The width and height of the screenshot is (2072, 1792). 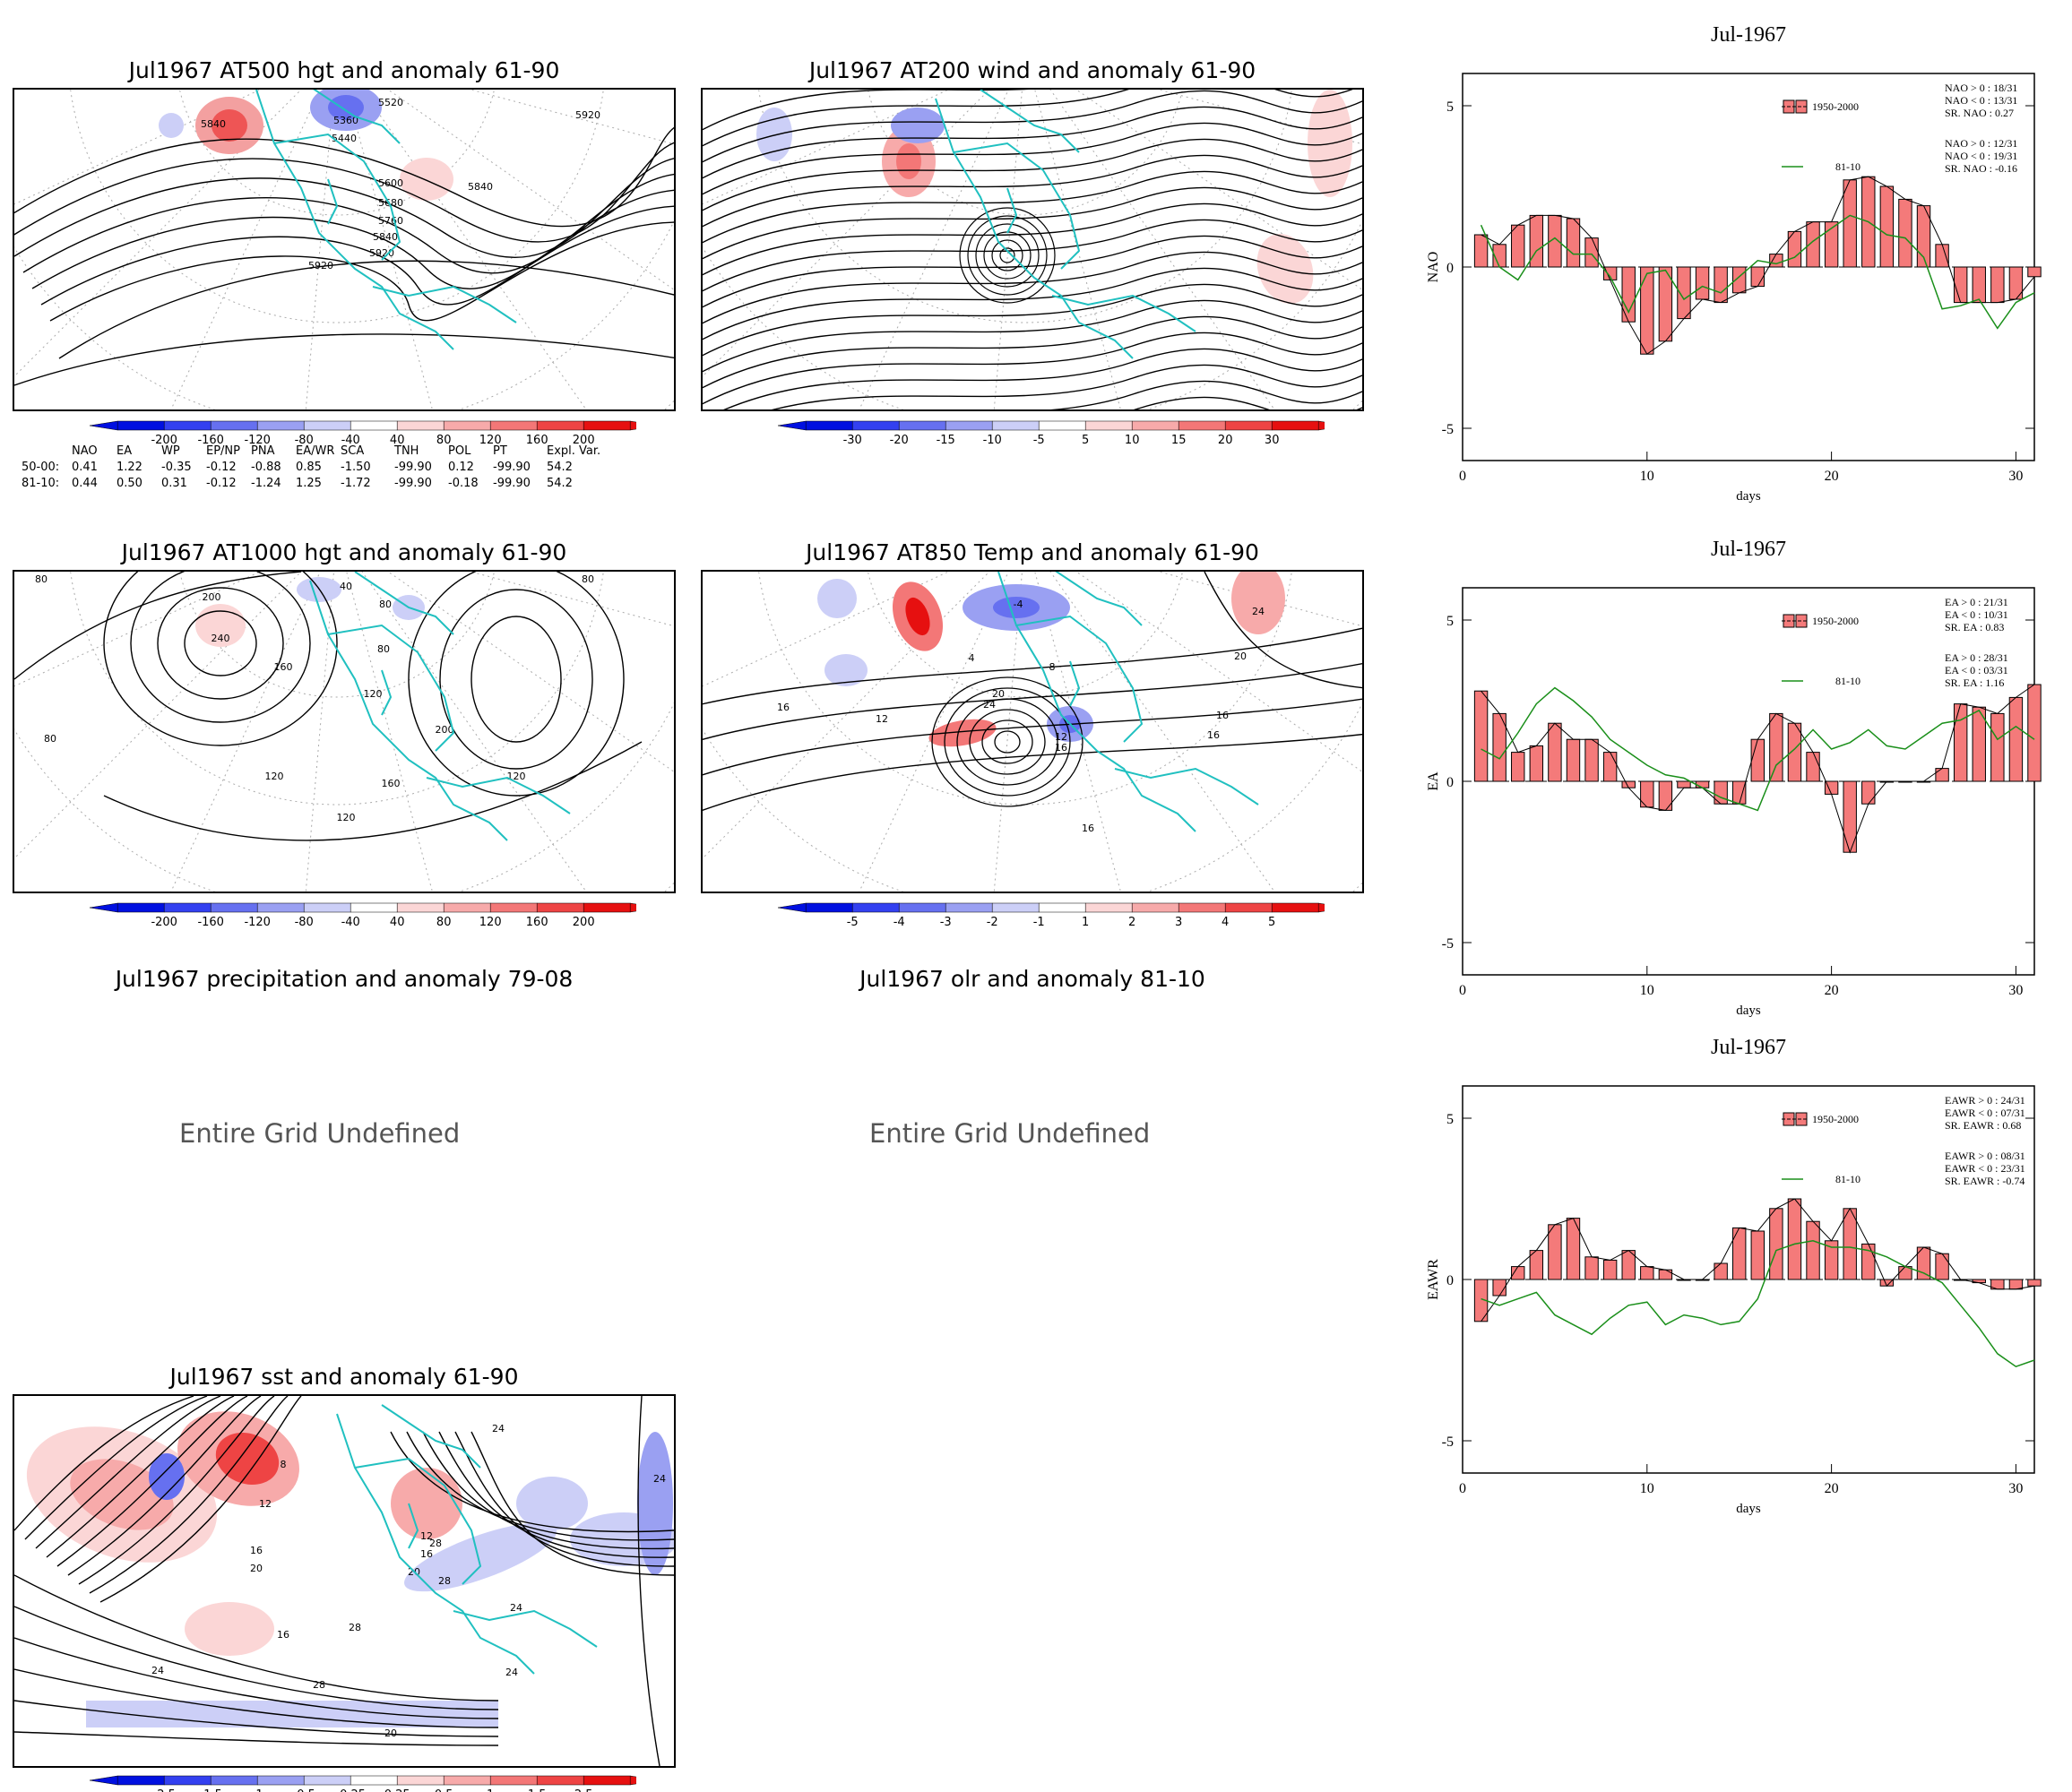 What do you see at coordinates (2015, 477) in the screenshot?
I see `x-tick-label: 30` at bounding box center [2015, 477].